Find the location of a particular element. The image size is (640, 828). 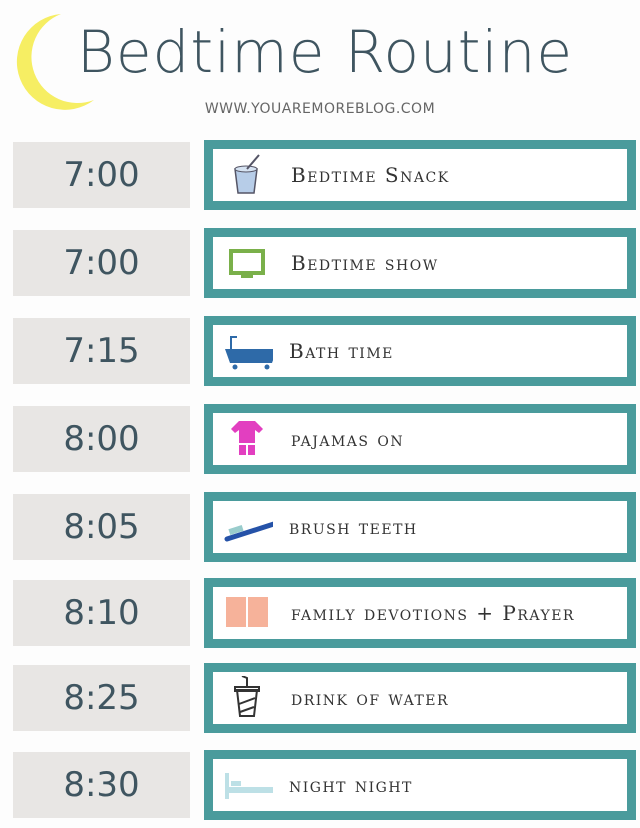

task-card: family devotions + Prayer is located at coordinates (420, 613).